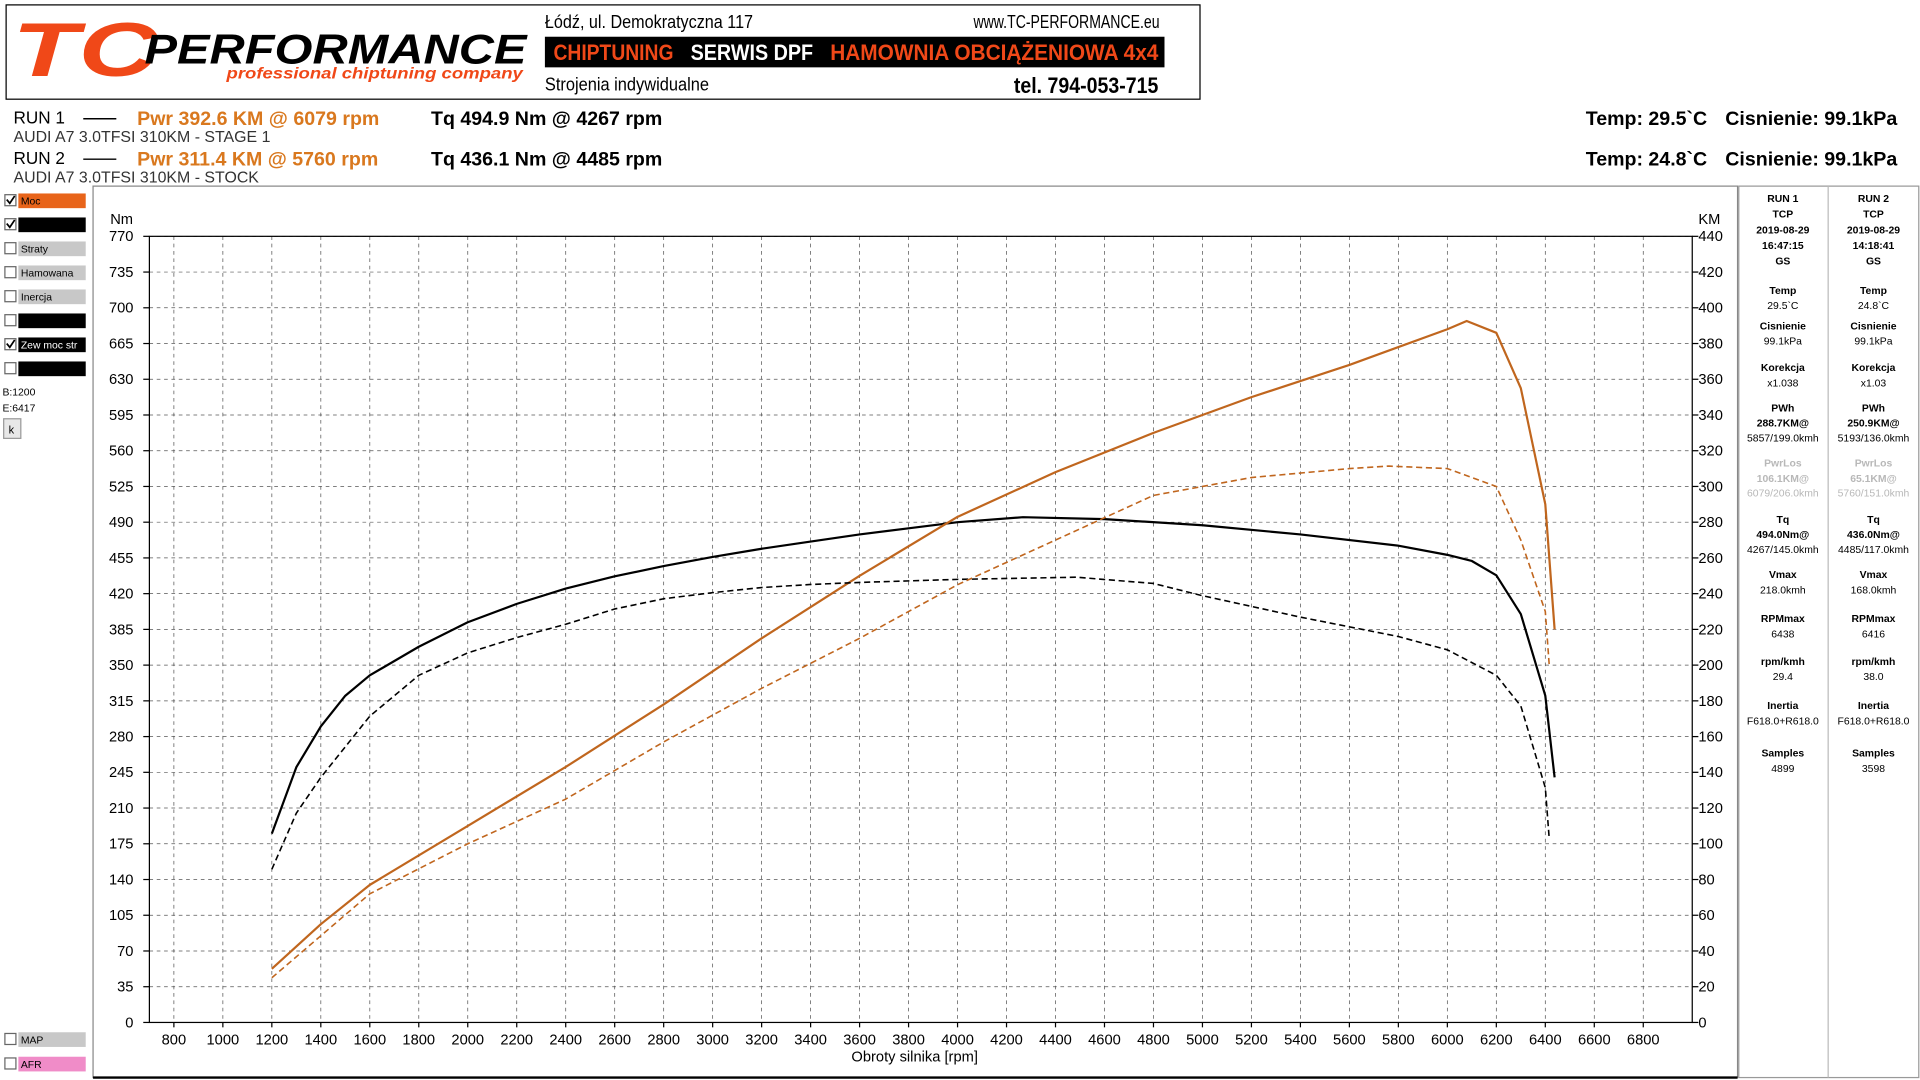 The image size is (1920, 1080). What do you see at coordinates (761, 1040) in the screenshot?
I see `x-tick-label: 3200` at bounding box center [761, 1040].